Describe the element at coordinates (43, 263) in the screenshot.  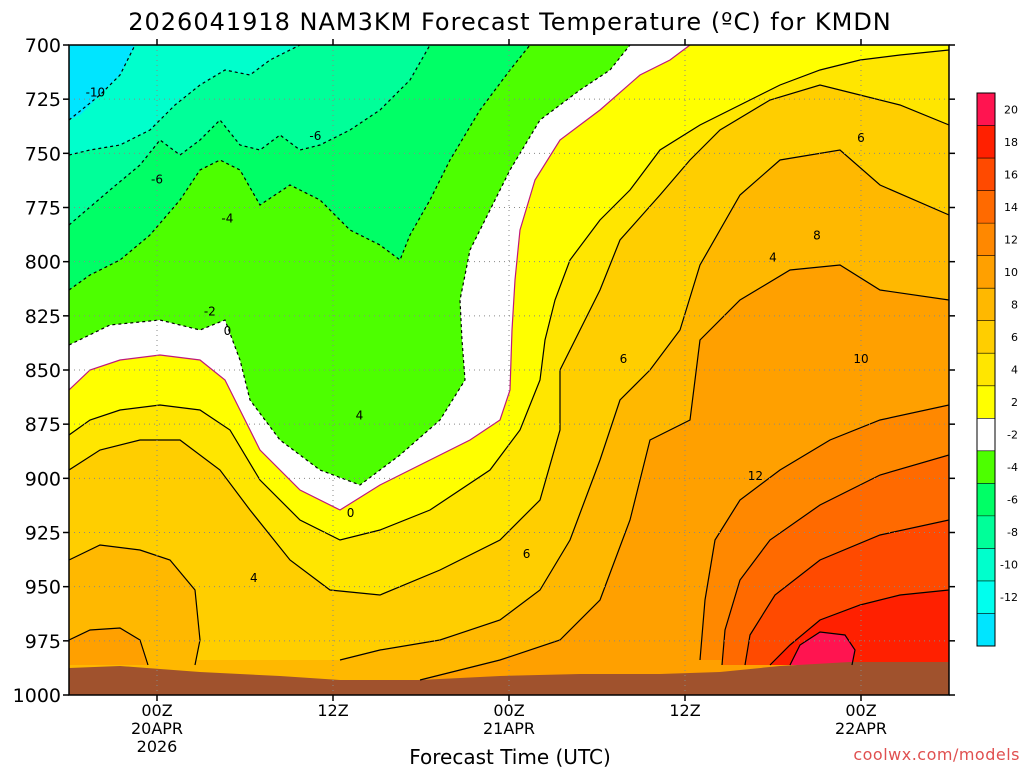
I see `y-tick-label: 800` at that location.